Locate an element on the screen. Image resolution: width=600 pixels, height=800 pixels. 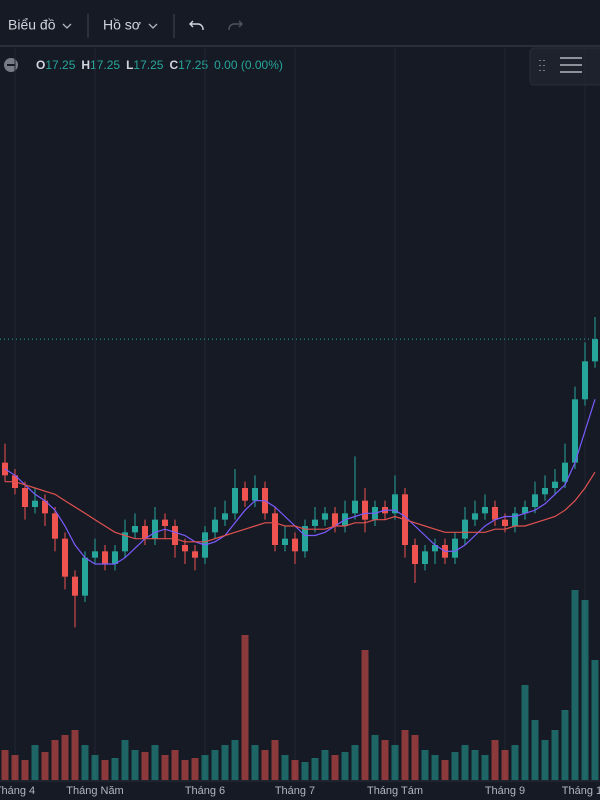
moving-average-line is located at coordinates (300, 507).